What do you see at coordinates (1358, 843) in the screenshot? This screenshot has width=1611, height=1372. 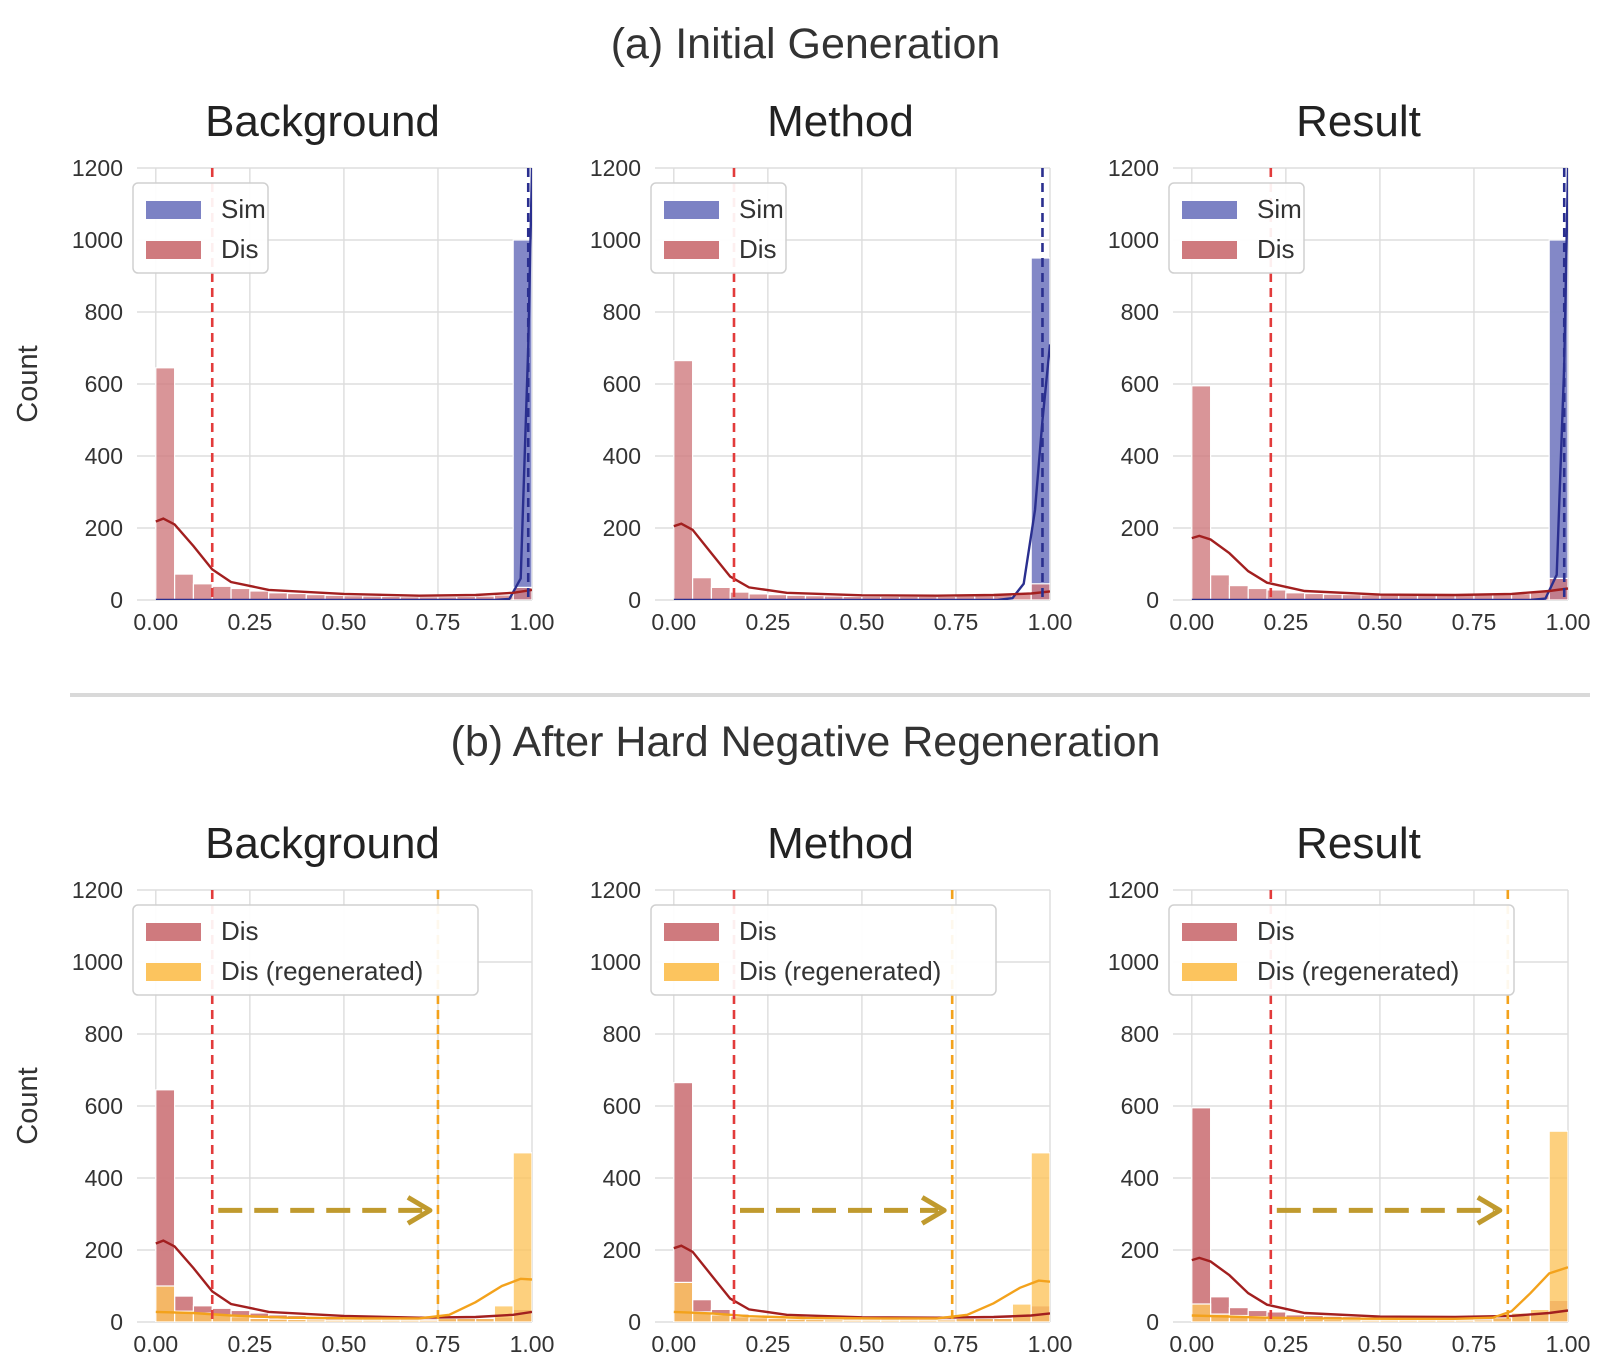 I see `panel-title: Result` at bounding box center [1358, 843].